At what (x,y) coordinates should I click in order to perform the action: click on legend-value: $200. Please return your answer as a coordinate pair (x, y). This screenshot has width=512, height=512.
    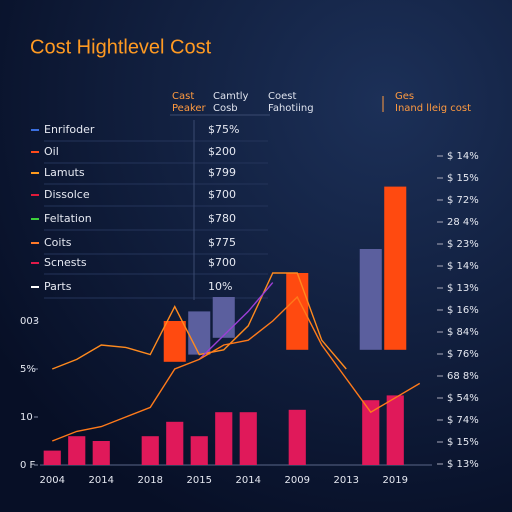
    Looking at the image, I should click on (222, 151).